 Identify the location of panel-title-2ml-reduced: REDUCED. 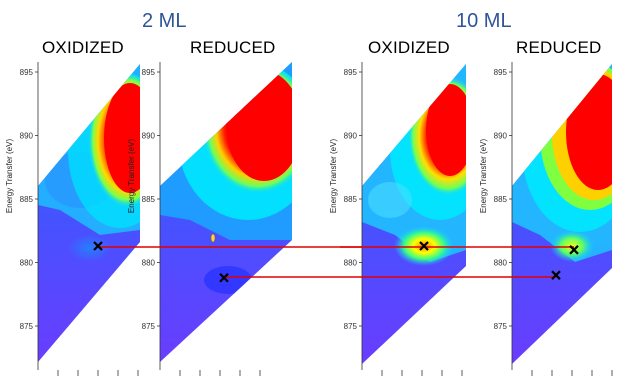
(233, 47).